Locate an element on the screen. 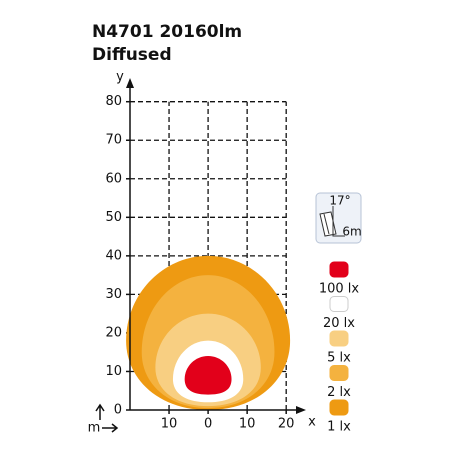 The height and width of the screenshot is (453, 453). icon-angle: 17° is located at coordinates (339, 201).